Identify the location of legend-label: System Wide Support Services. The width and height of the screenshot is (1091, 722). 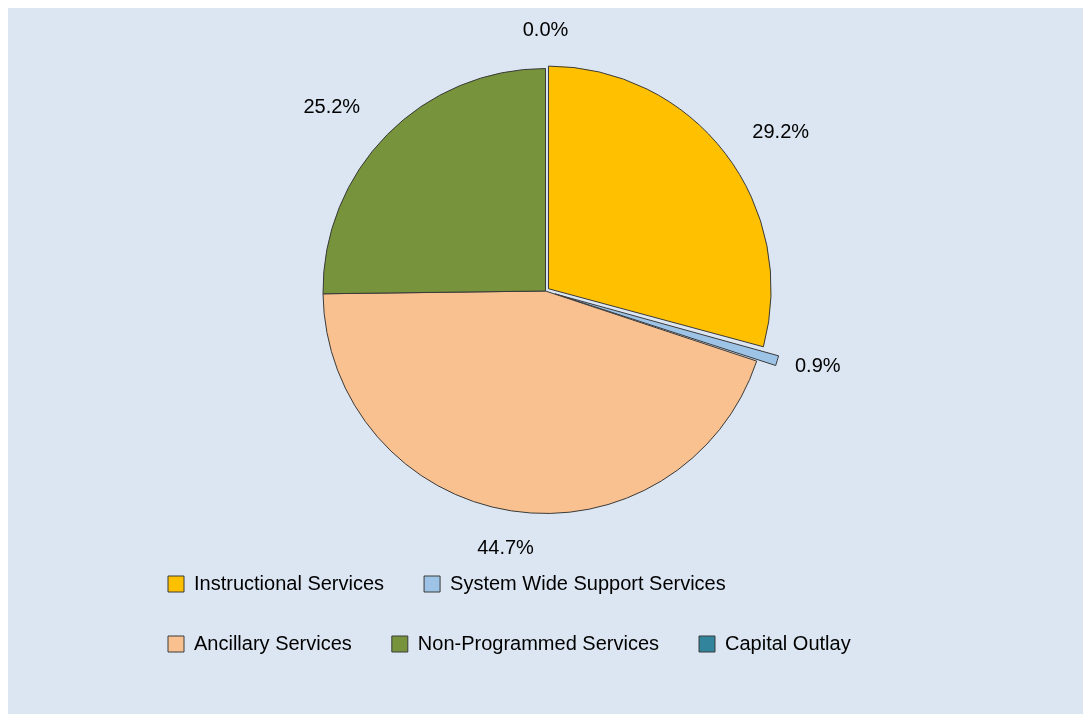
(588, 582).